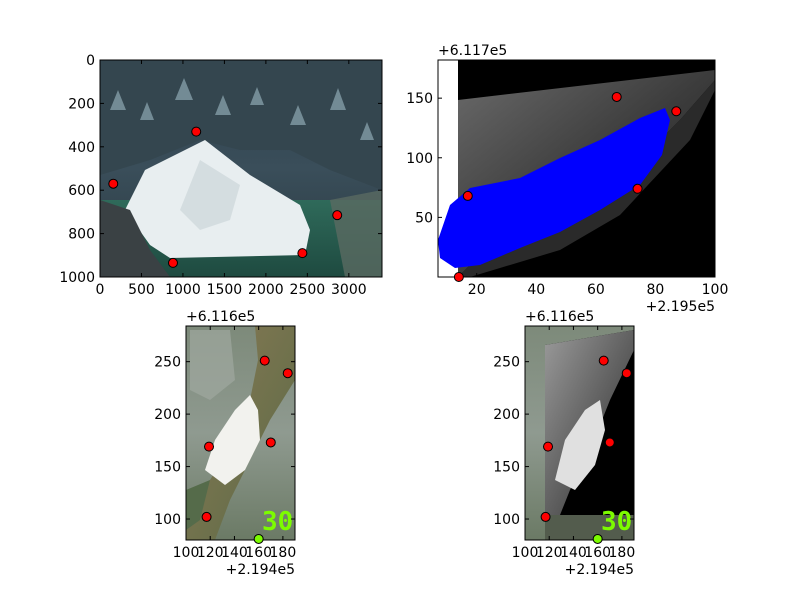 Image resolution: width=800 pixels, height=604 pixels. Describe the element at coordinates (680, 307) in the screenshot. I see `x-offset-label: +2.195e5` at that location.